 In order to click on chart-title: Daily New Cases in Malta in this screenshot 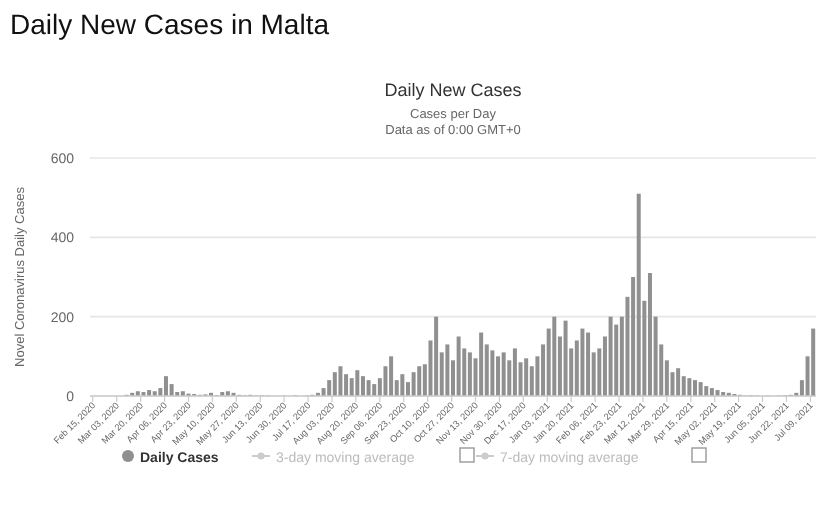, I will do `click(170, 24)`.